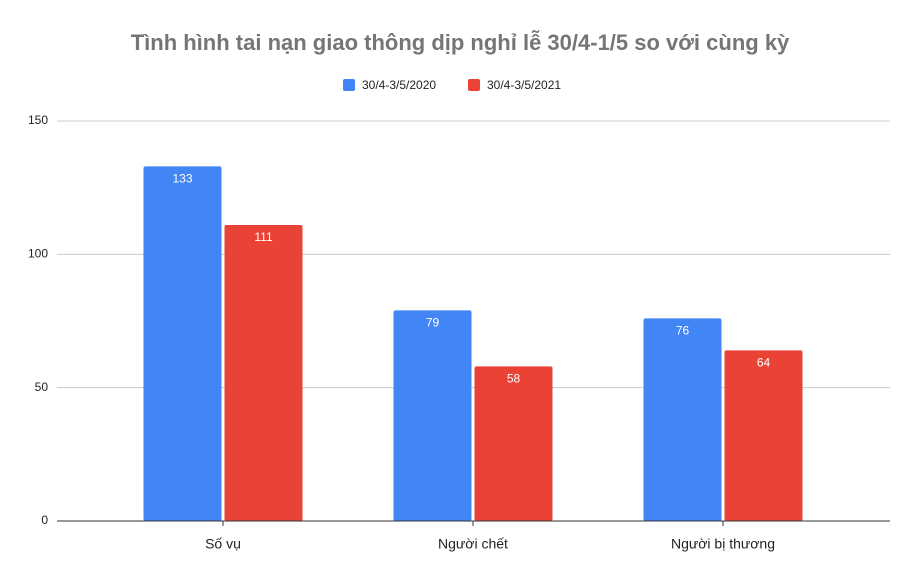 This screenshot has height=582, width=920. Describe the element at coordinates (263, 237) in the screenshot. I see `value-label: 111` at that location.